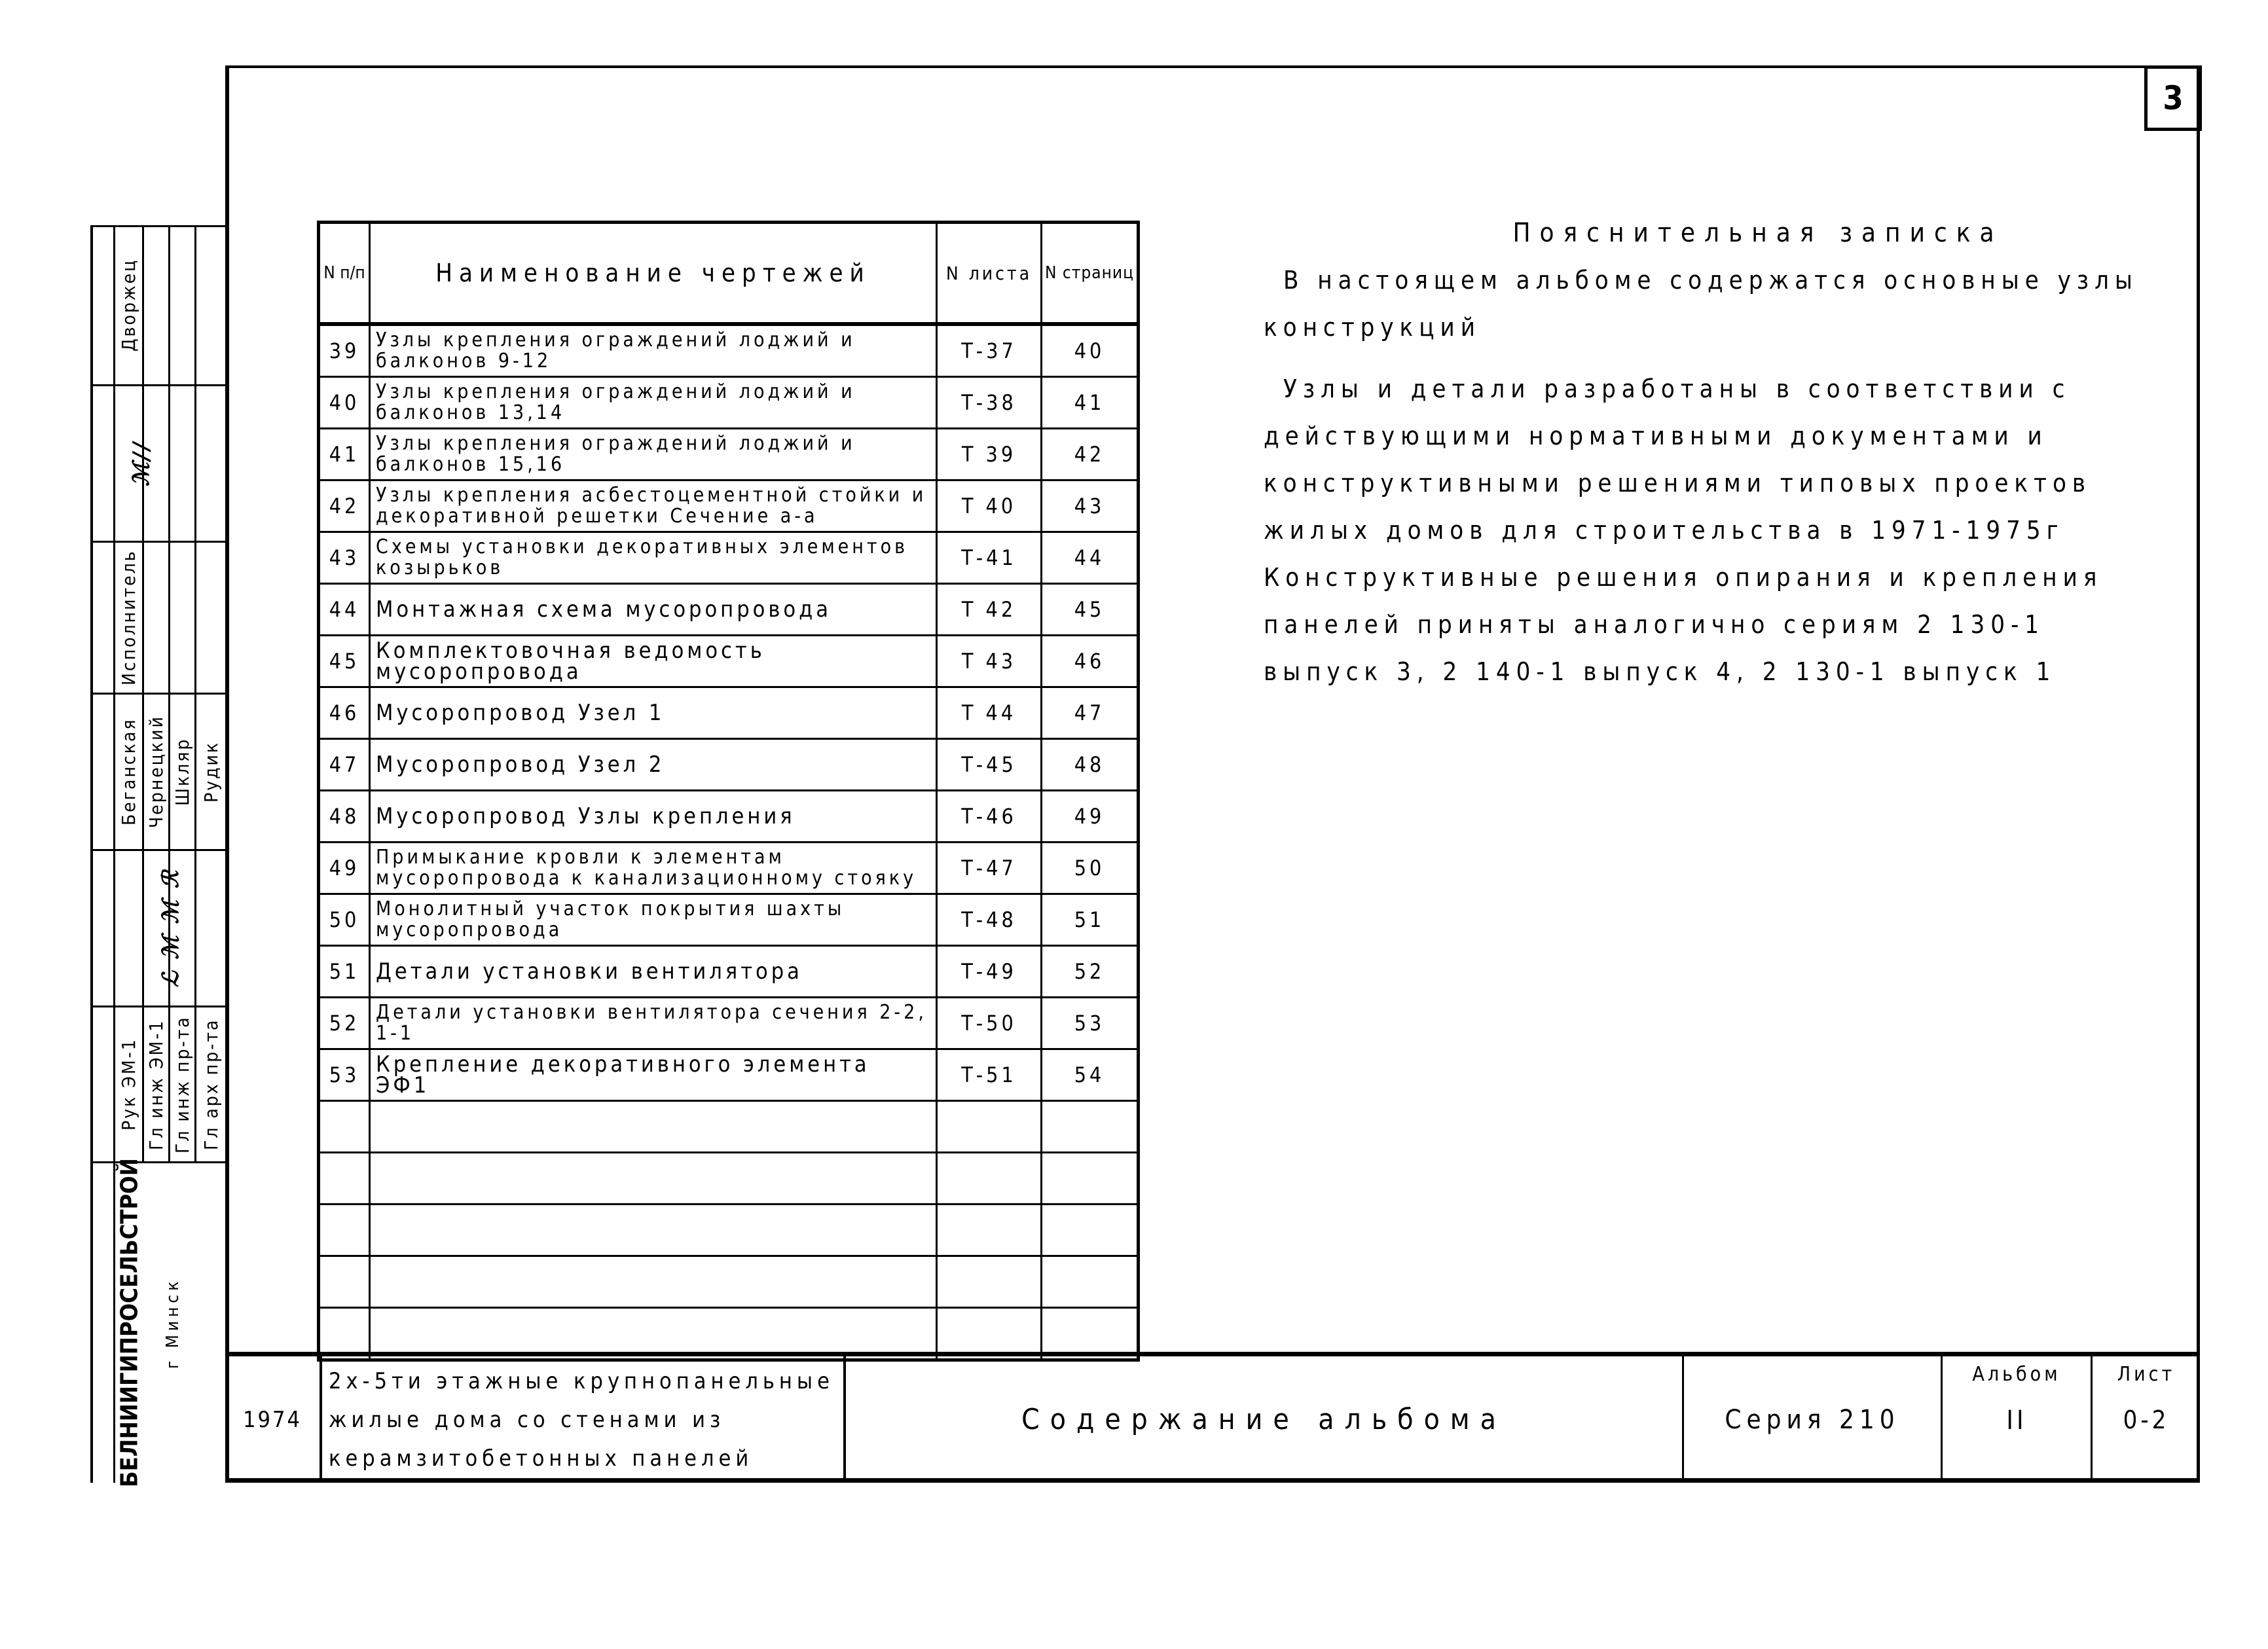  What do you see at coordinates (128, 1084) in the screenshot?
I see `approver-role: Рук ЭМ-1` at bounding box center [128, 1084].